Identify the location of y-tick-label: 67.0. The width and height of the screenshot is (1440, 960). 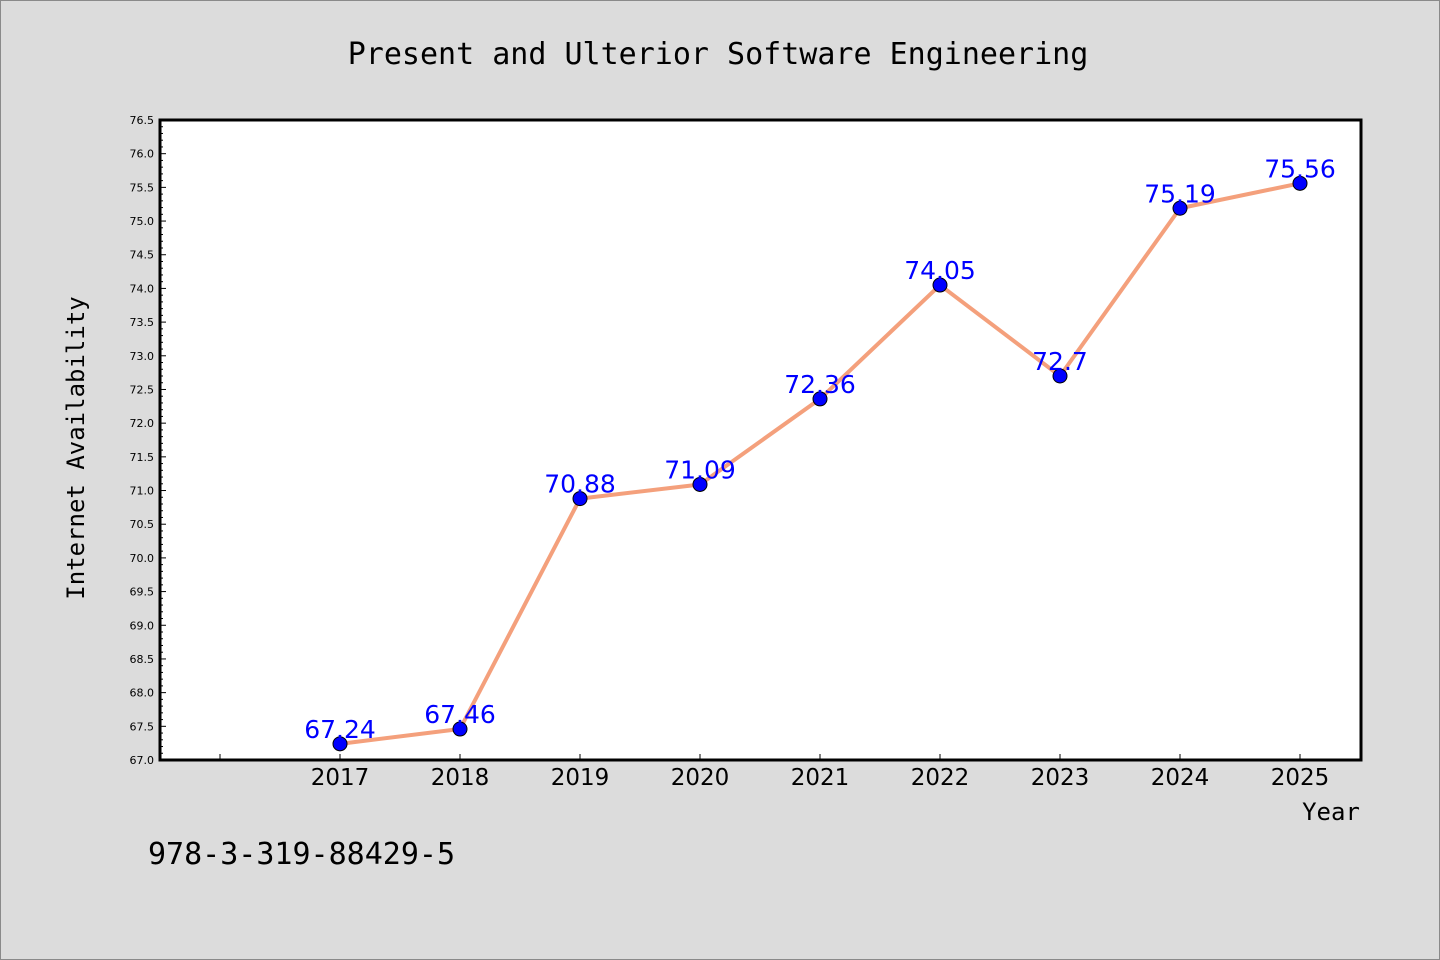
(142, 760).